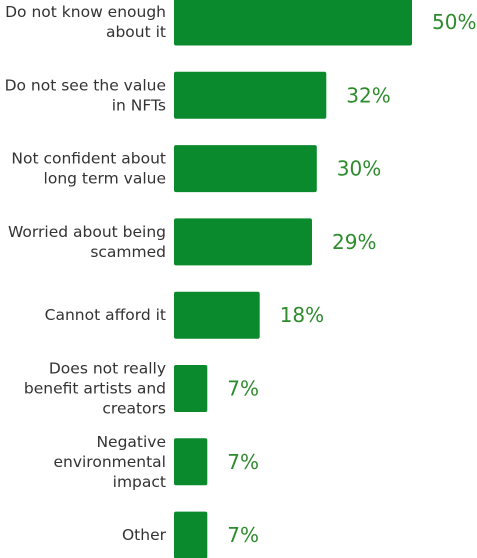  Describe the element at coordinates (87, 232) in the screenshot. I see `category-label-line: Worried about being` at that location.